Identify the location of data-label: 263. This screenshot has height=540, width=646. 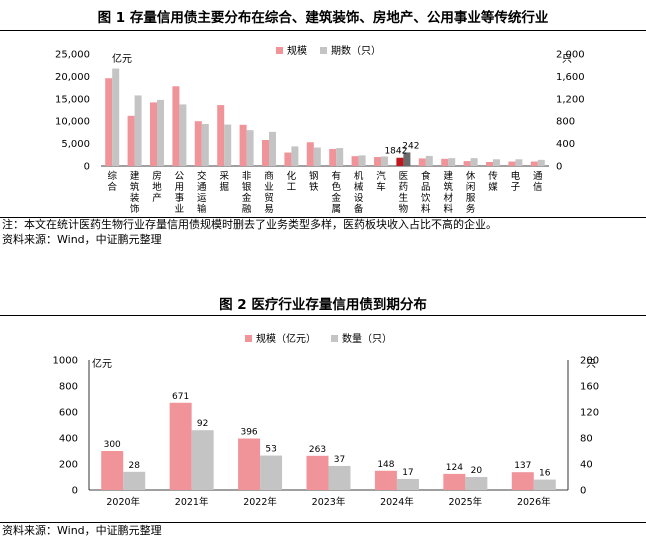
(317, 450).